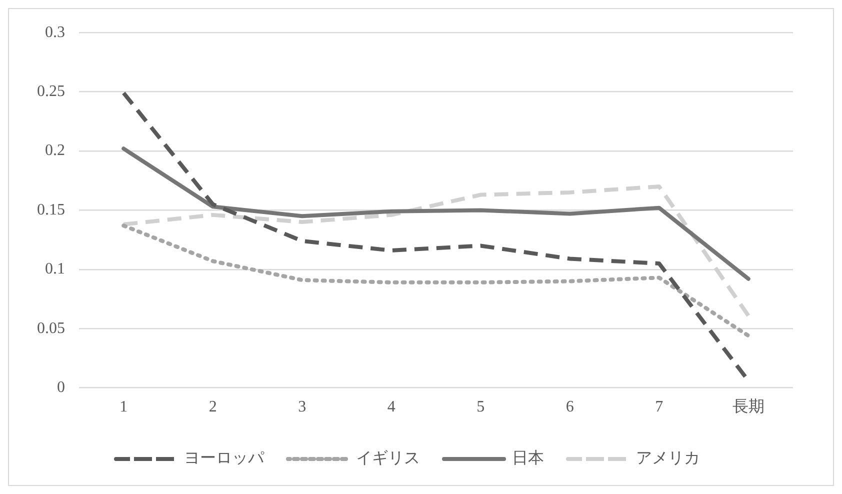 The height and width of the screenshot is (494, 842). Describe the element at coordinates (668, 459) in the screenshot. I see `legend-label: アメリカ` at that location.